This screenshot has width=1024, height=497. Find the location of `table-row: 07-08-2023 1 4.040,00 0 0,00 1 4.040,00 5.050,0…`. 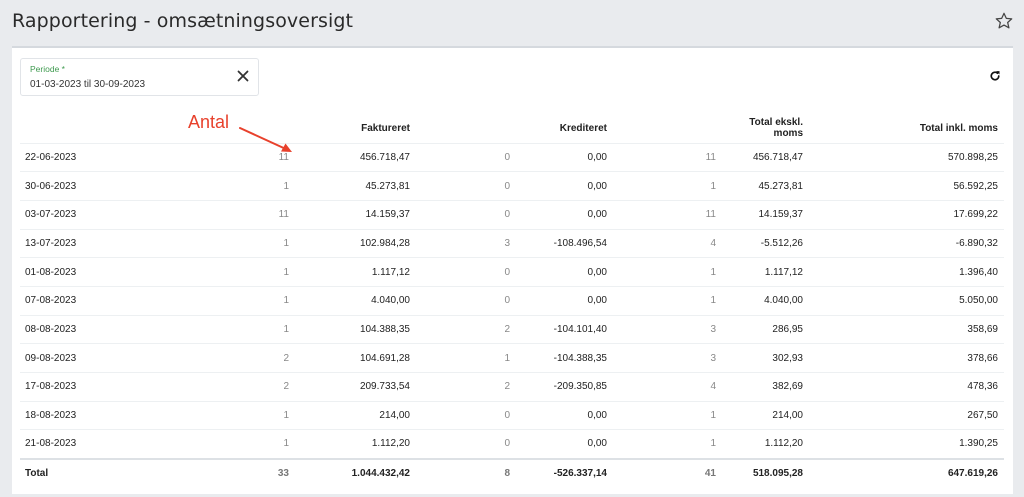

table-row: 07-08-2023 1 4.040,00 0 0,00 1 4.040,00 5.050,0… is located at coordinates (512, 300).